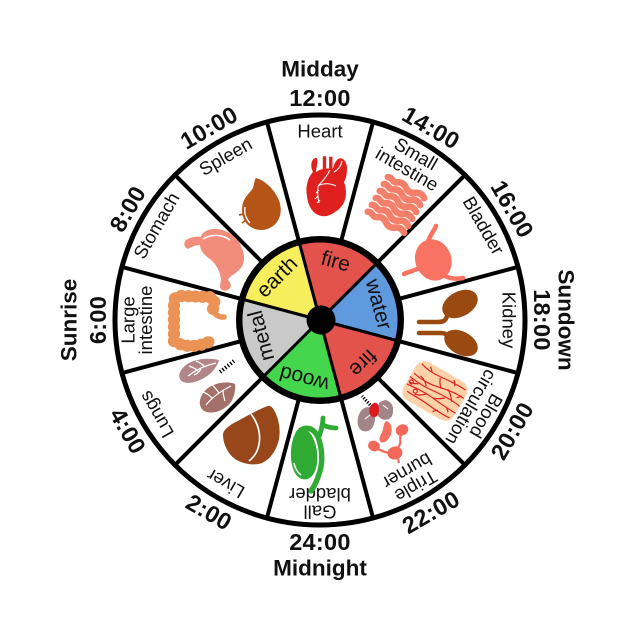  I want to click on svg-text: Midnight, so click(320, 568).